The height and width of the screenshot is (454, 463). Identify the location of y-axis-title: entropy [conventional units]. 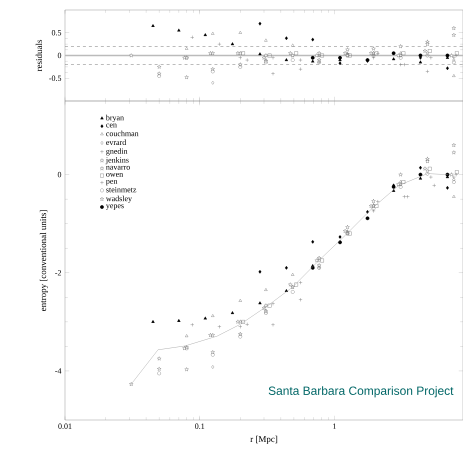
(44, 260).